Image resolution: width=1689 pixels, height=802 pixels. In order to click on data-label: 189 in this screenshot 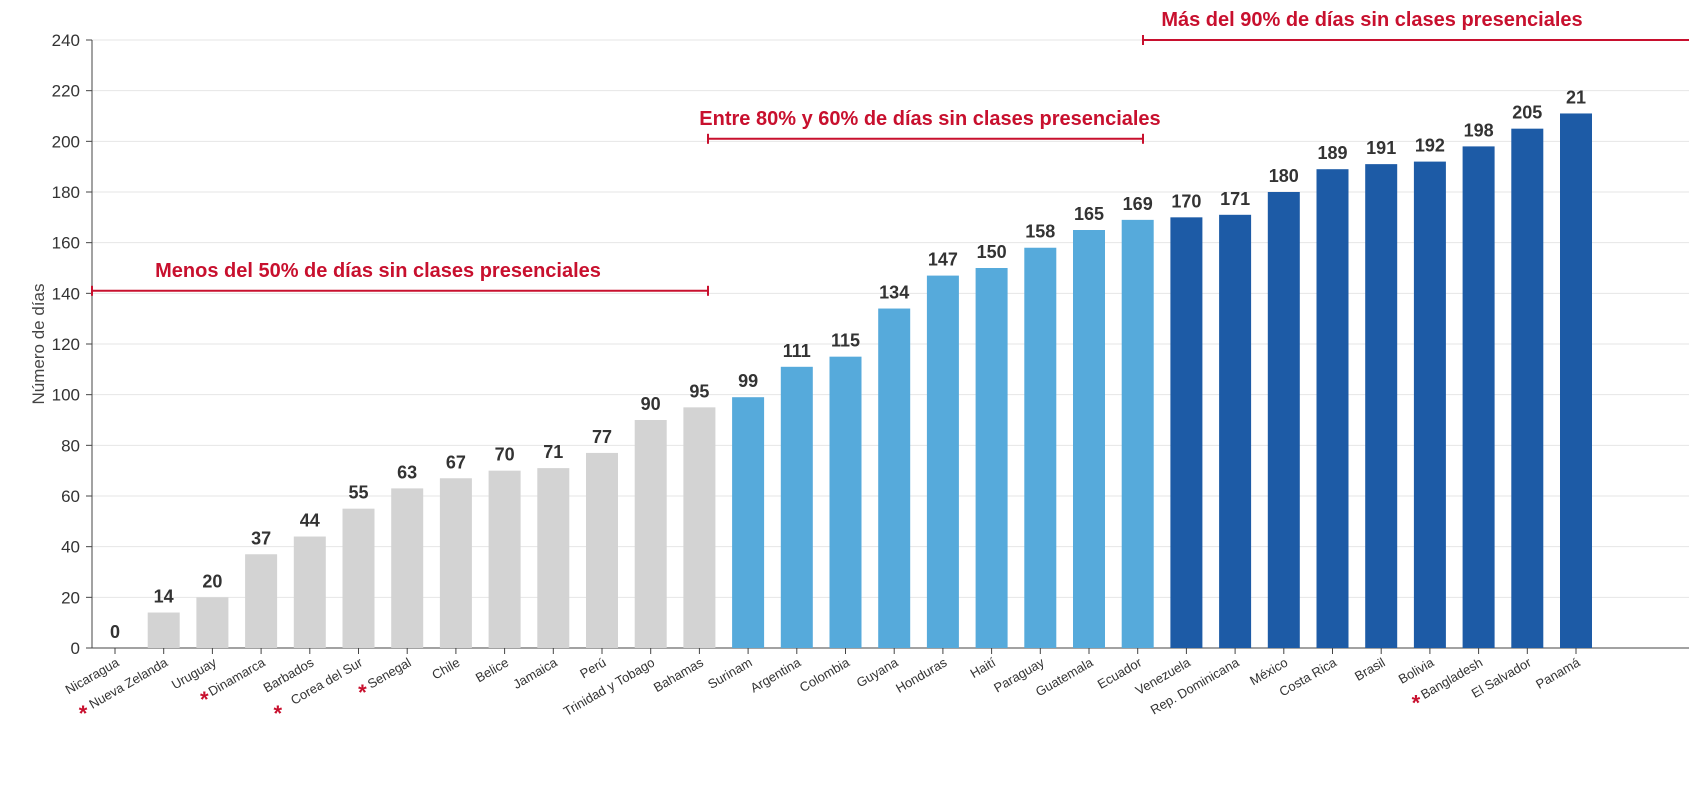, I will do `click(1332, 153)`.